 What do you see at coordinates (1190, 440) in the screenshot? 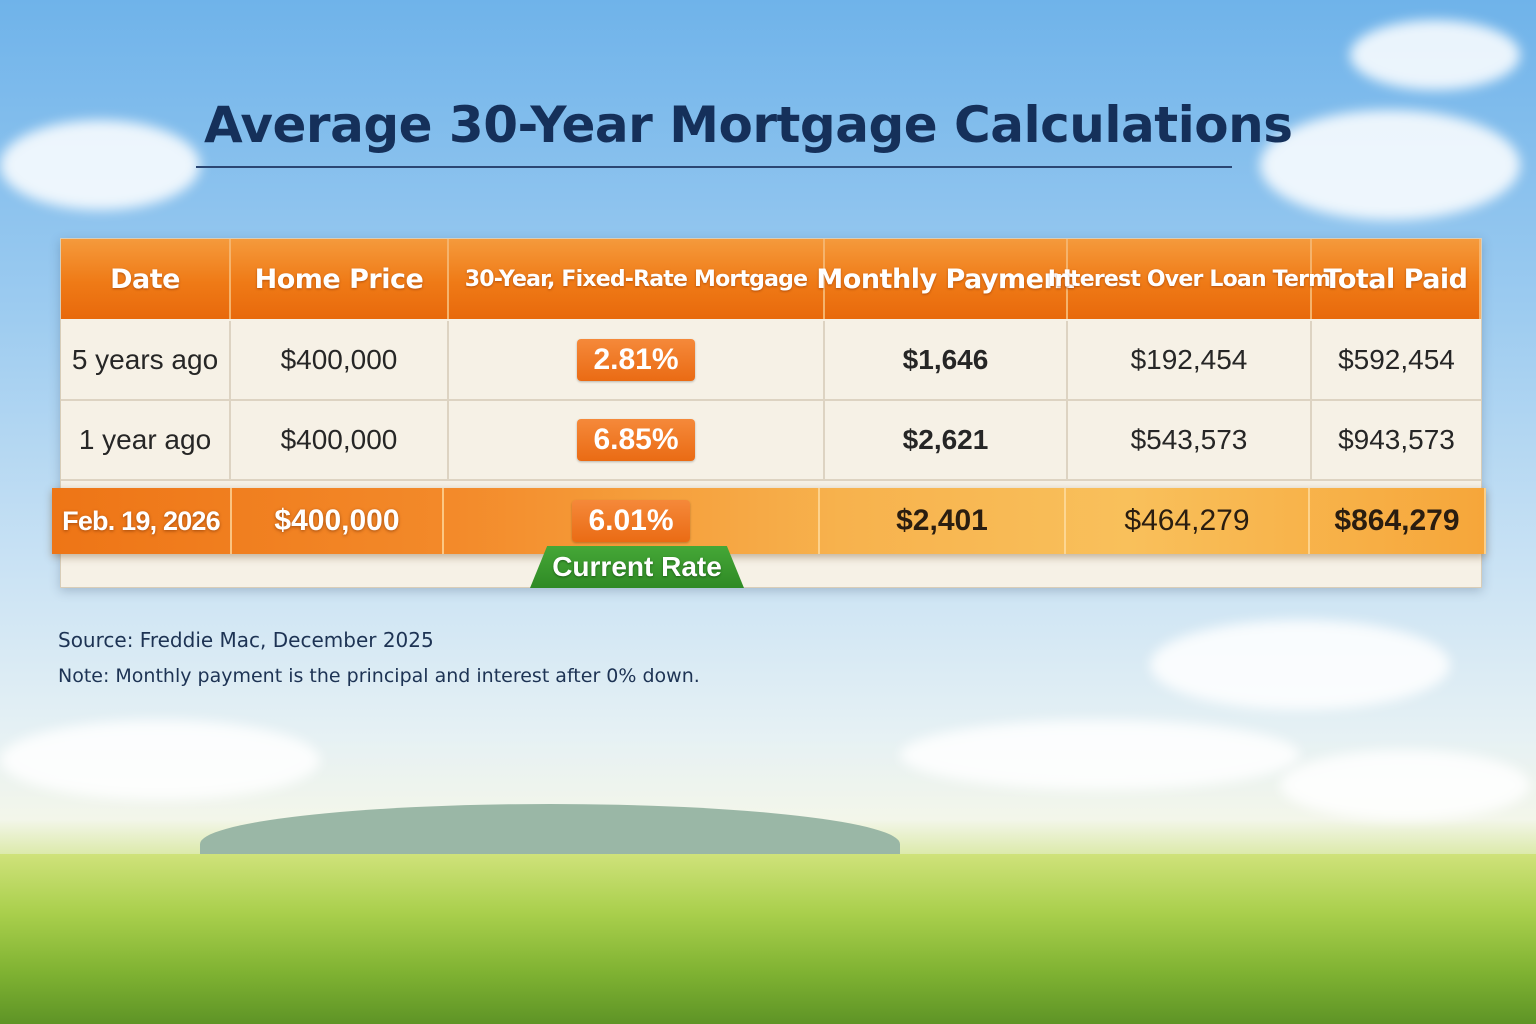
I see `cell-interest: $543,573` at bounding box center [1190, 440].